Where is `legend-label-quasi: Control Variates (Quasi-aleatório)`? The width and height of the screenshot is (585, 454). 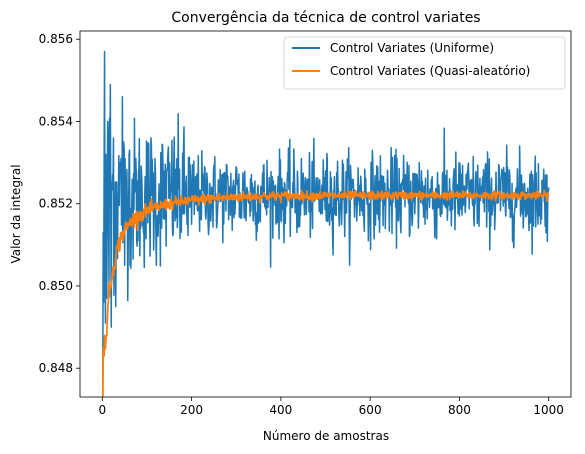
legend-label-quasi: Control Variates (Quasi-aleatório) is located at coordinates (430, 71).